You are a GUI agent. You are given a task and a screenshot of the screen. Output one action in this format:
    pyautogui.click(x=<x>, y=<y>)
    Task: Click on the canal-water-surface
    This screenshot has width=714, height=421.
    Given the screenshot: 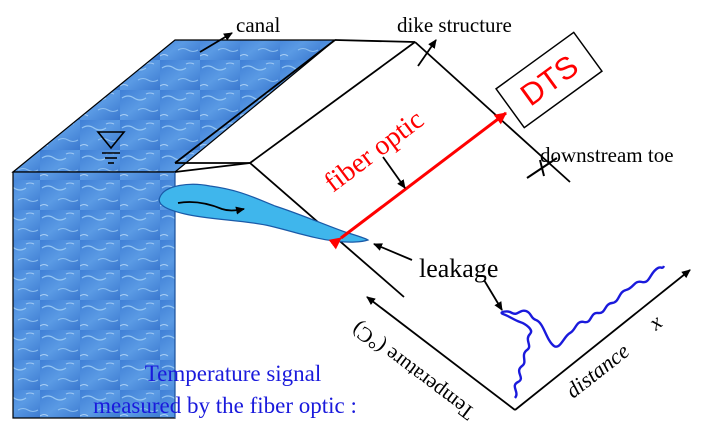 What is the action you would take?
    pyautogui.click(x=174, y=106)
    